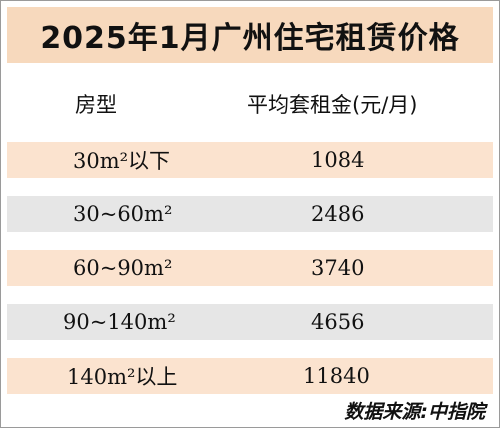 The width and height of the screenshot is (500, 428). What do you see at coordinates (122, 377) in the screenshot?
I see `room-type-cell: 140m²以上` at bounding box center [122, 377].